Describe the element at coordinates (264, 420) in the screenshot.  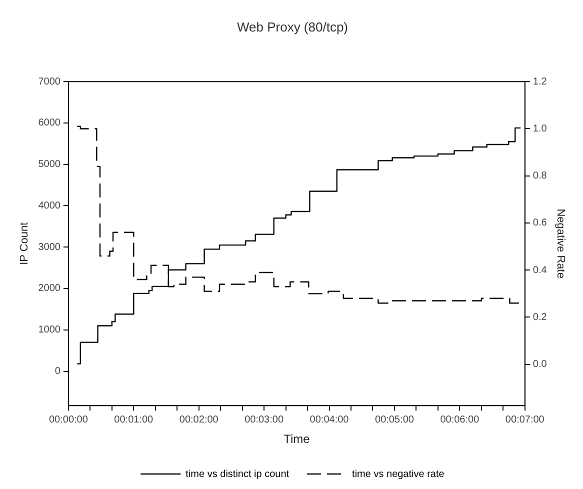
I see `x-tick-label: 00:03:00` at that location.